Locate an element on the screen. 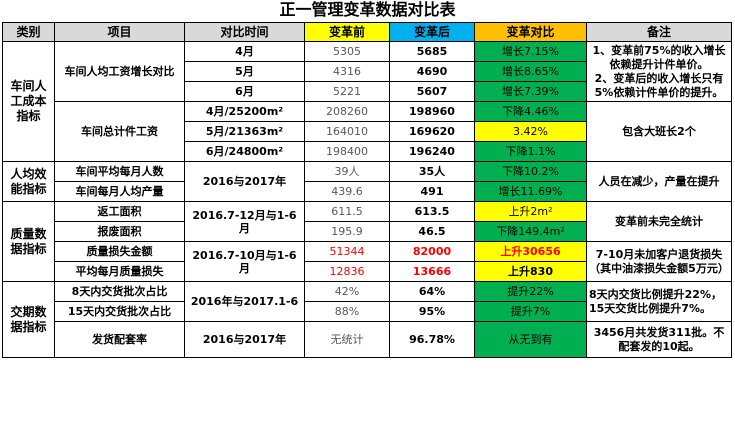 This screenshot has width=735, height=431. before-cell: 611.5 is located at coordinates (347, 211).